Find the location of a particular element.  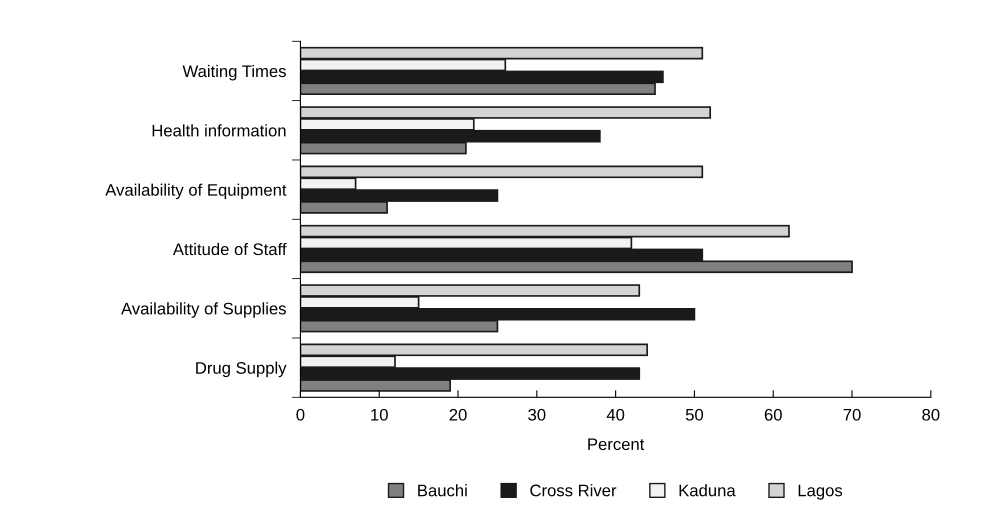

x-tick-label: 40 is located at coordinates (615, 414).